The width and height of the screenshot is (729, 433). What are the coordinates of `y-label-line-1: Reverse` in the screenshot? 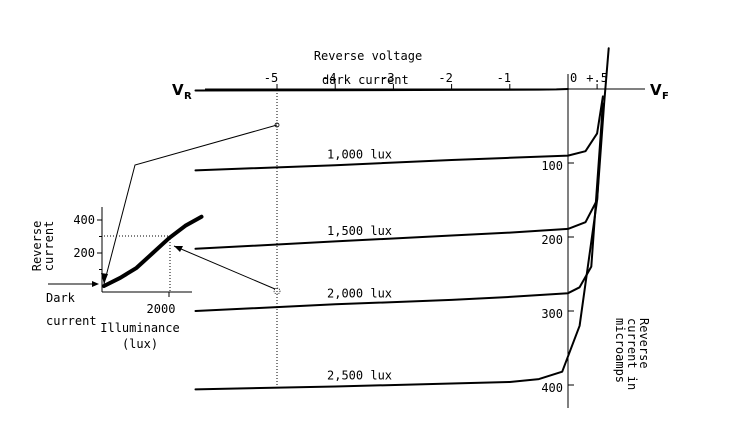 It's located at (644, 343).